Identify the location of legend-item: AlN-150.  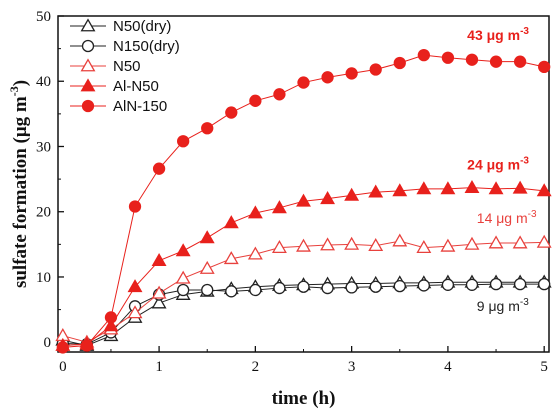
(118, 106).